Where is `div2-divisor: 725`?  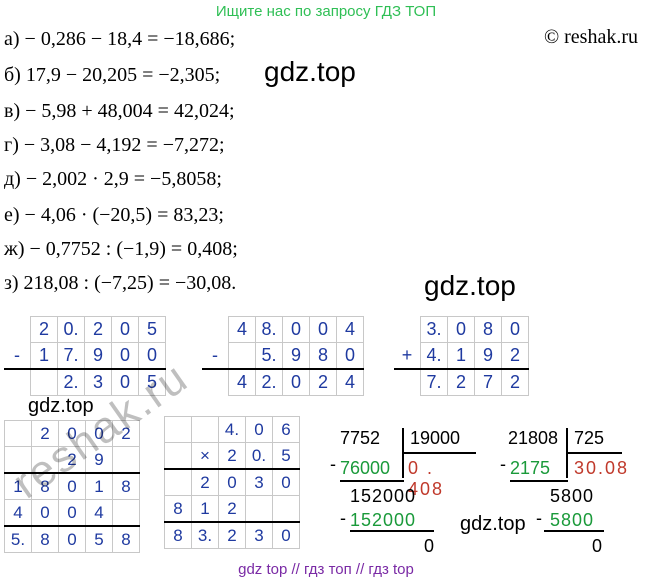 div2-divisor: 725 is located at coordinates (589, 438).